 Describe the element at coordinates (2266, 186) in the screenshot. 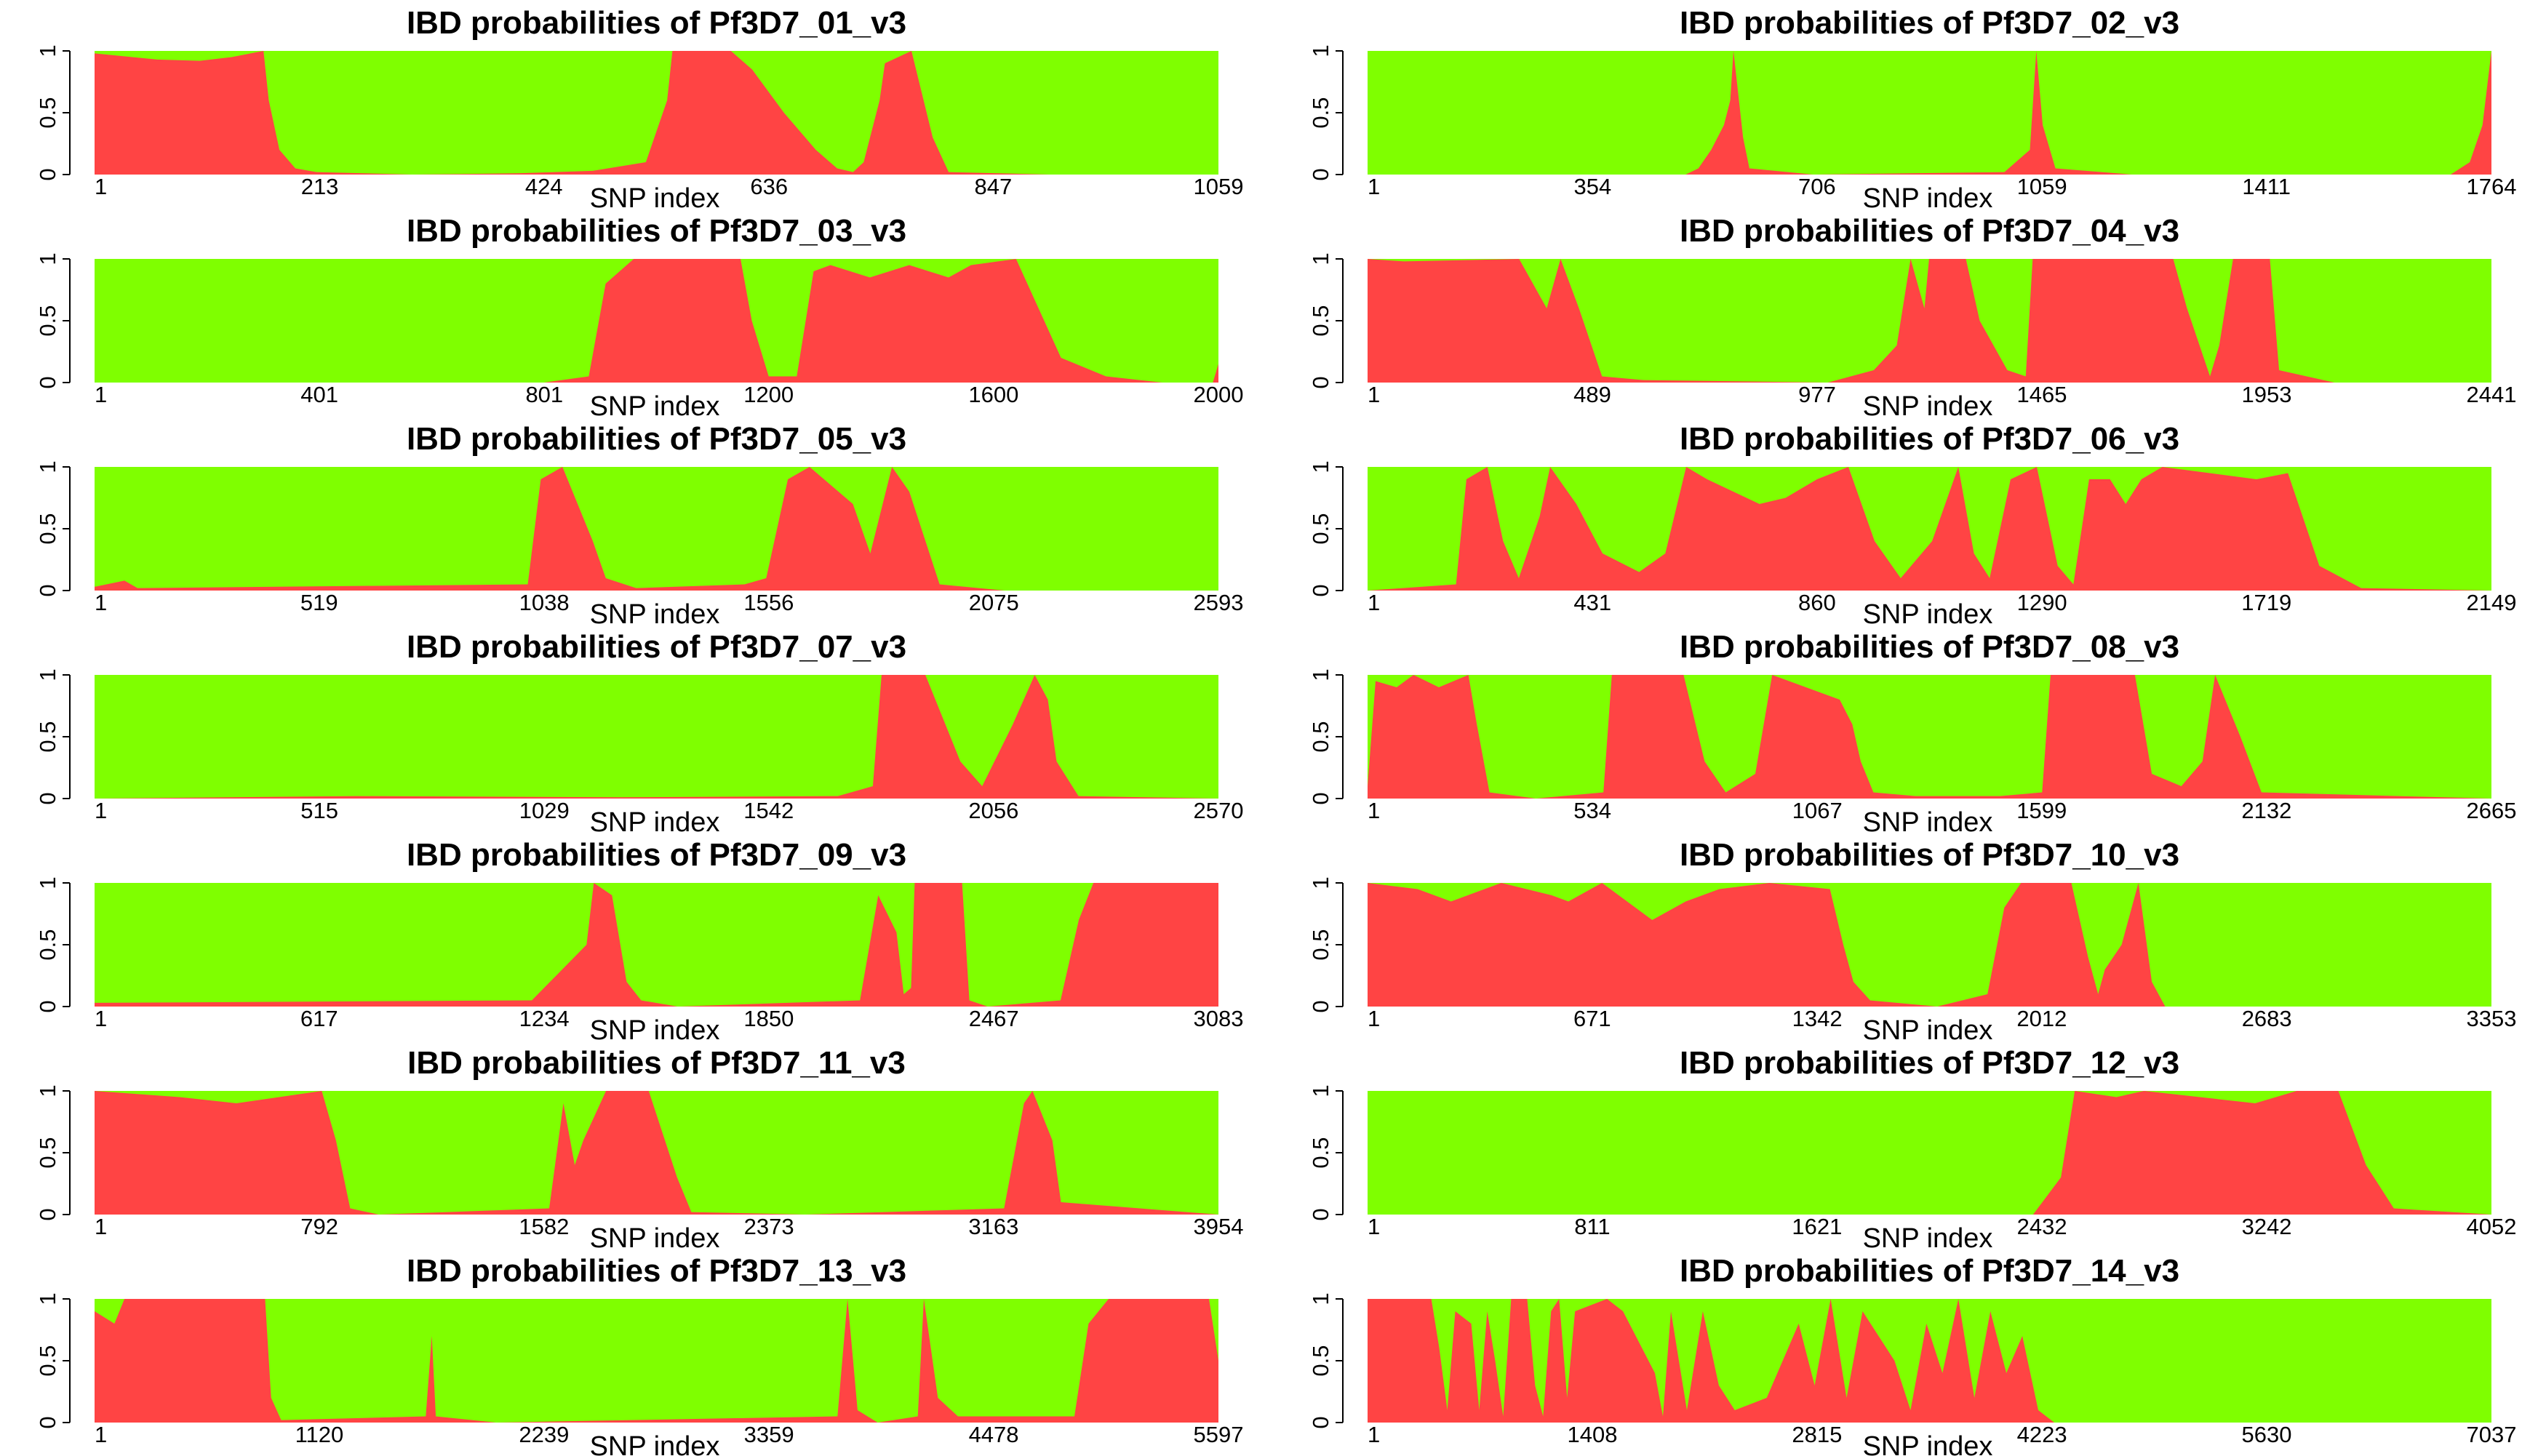

I see `x-tick-label: 1411` at that location.